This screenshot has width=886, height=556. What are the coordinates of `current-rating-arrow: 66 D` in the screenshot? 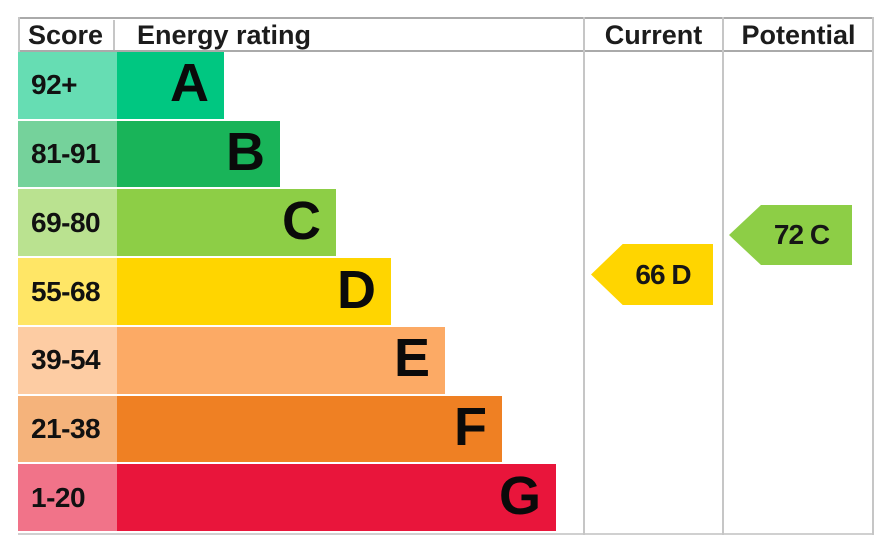 It's located at (652, 274).